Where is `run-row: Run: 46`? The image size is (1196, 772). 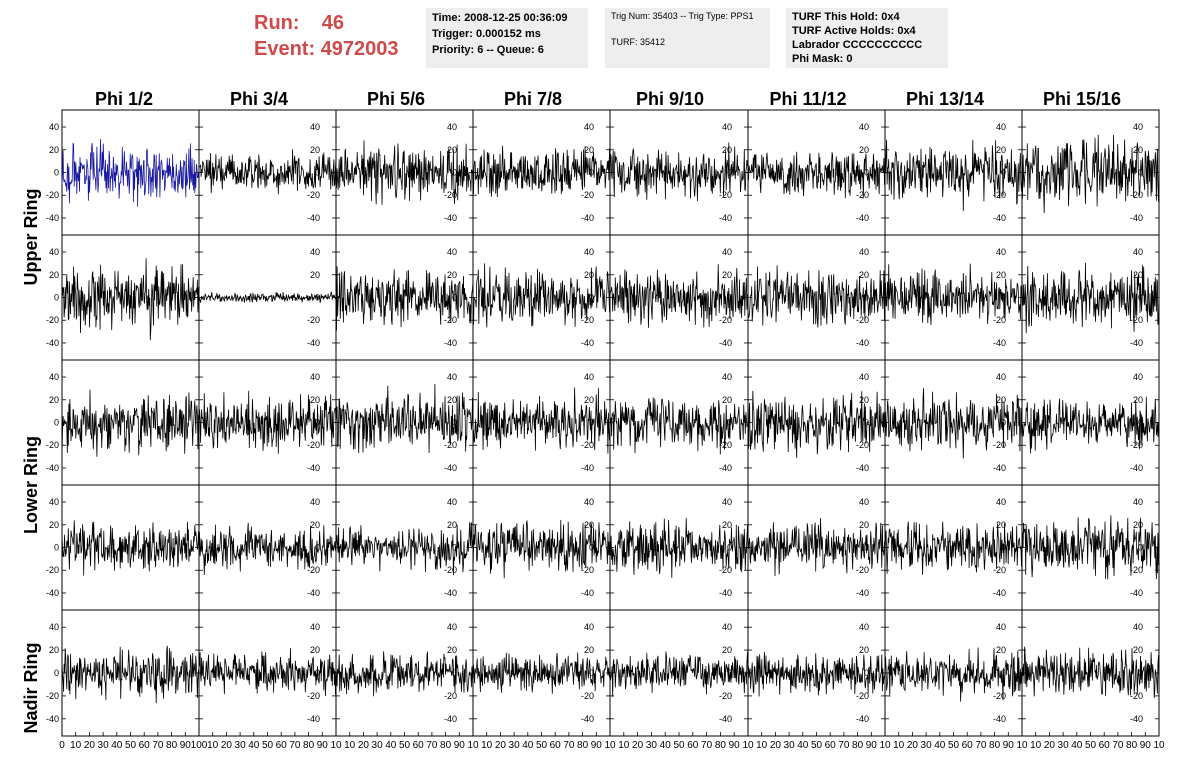 run-row: Run: 46 is located at coordinates (326, 23).